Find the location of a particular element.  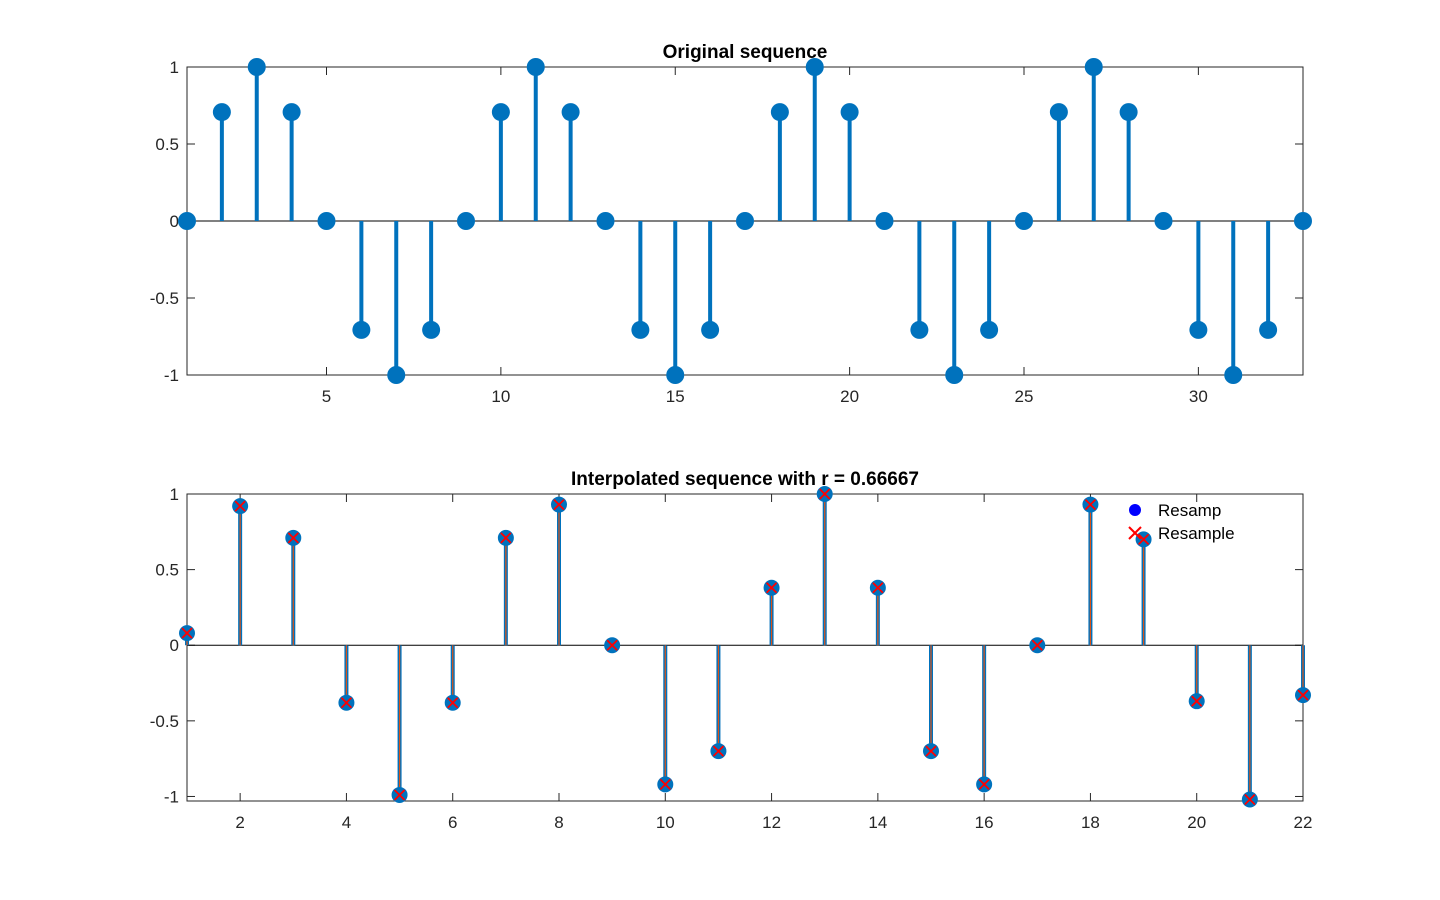

interpolated-xtick-label: 18 is located at coordinates (1090, 822).